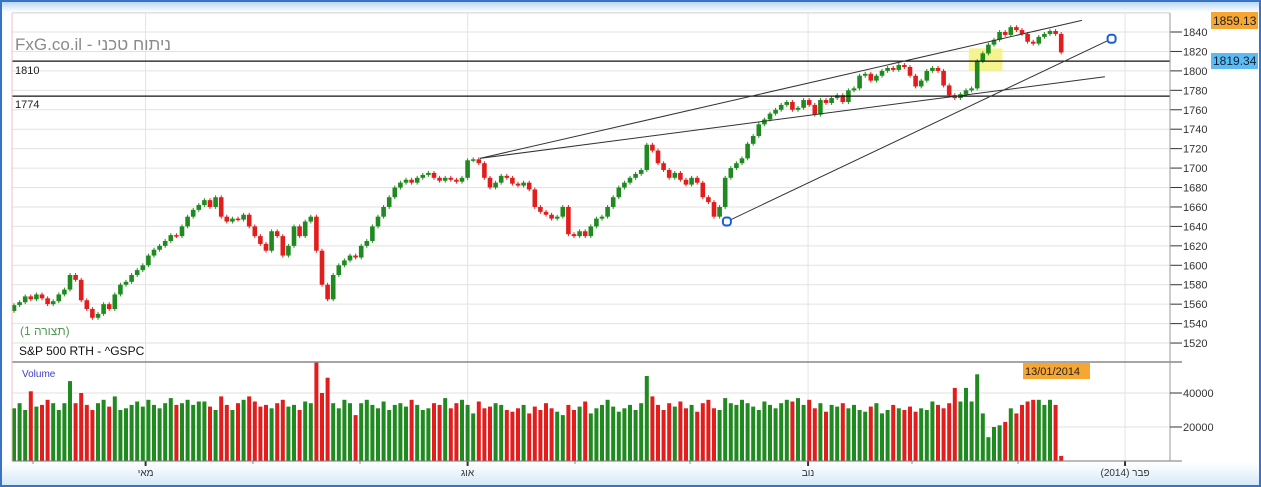  What do you see at coordinates (146, 473) in the screenshot?
I see `x-tick-label: מאי` at bounding box center [146, 473].